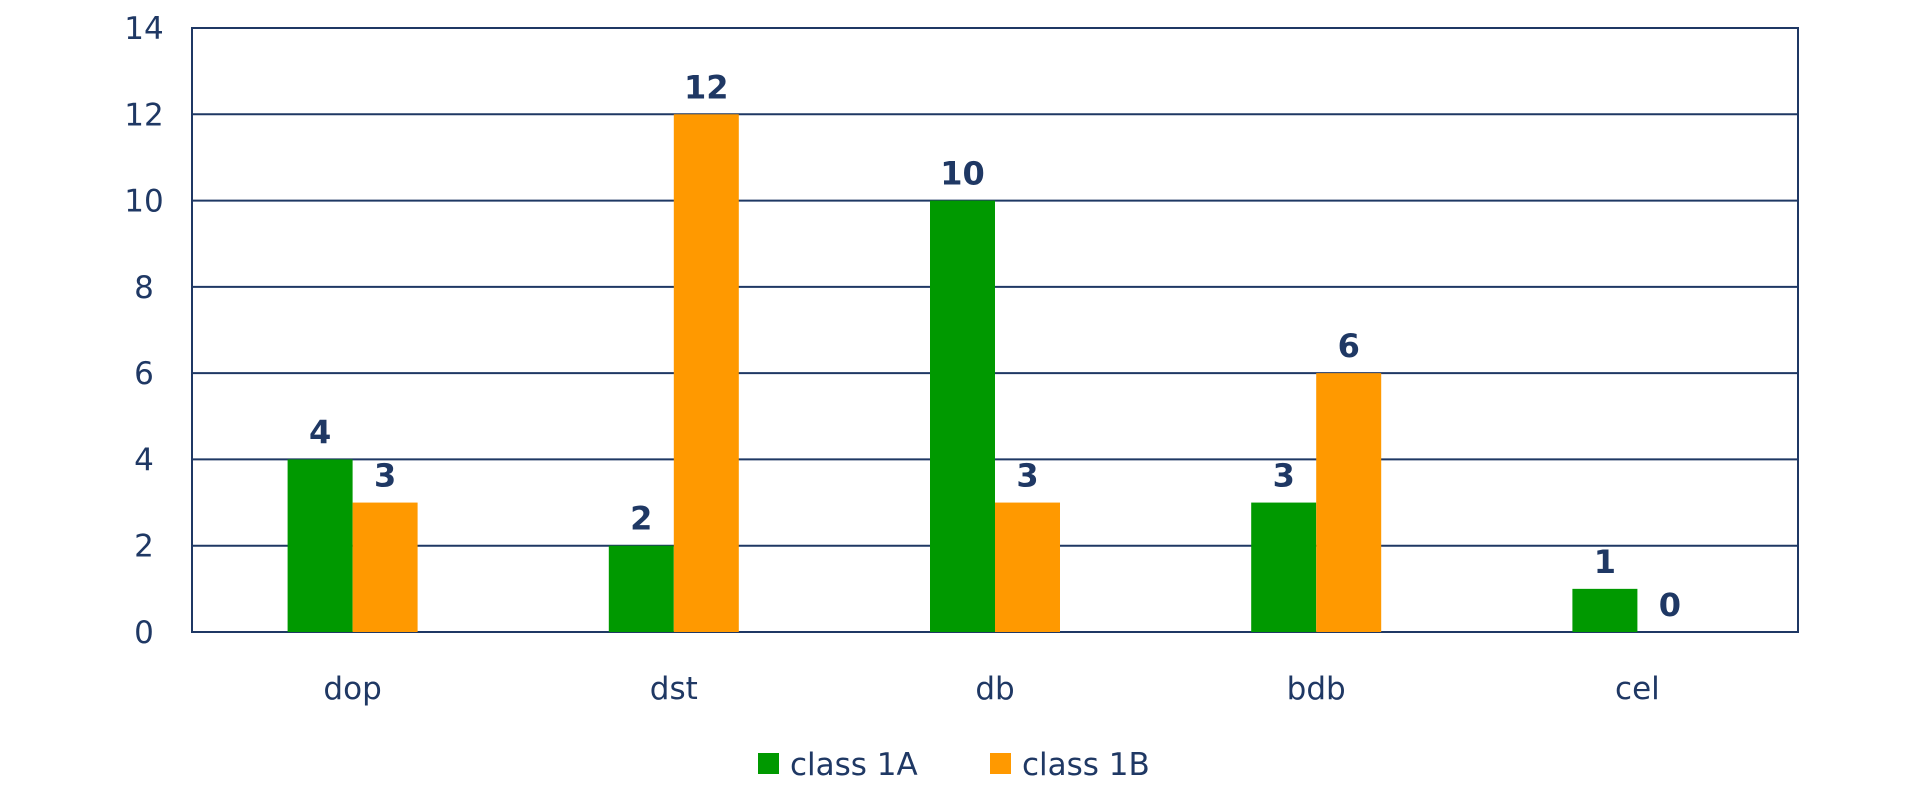 The height and width of the screenshot is (804, 1920). Describe the element at coordinates (144, 633) in the screenshot. I see `y-tick-label: 0` at that location.